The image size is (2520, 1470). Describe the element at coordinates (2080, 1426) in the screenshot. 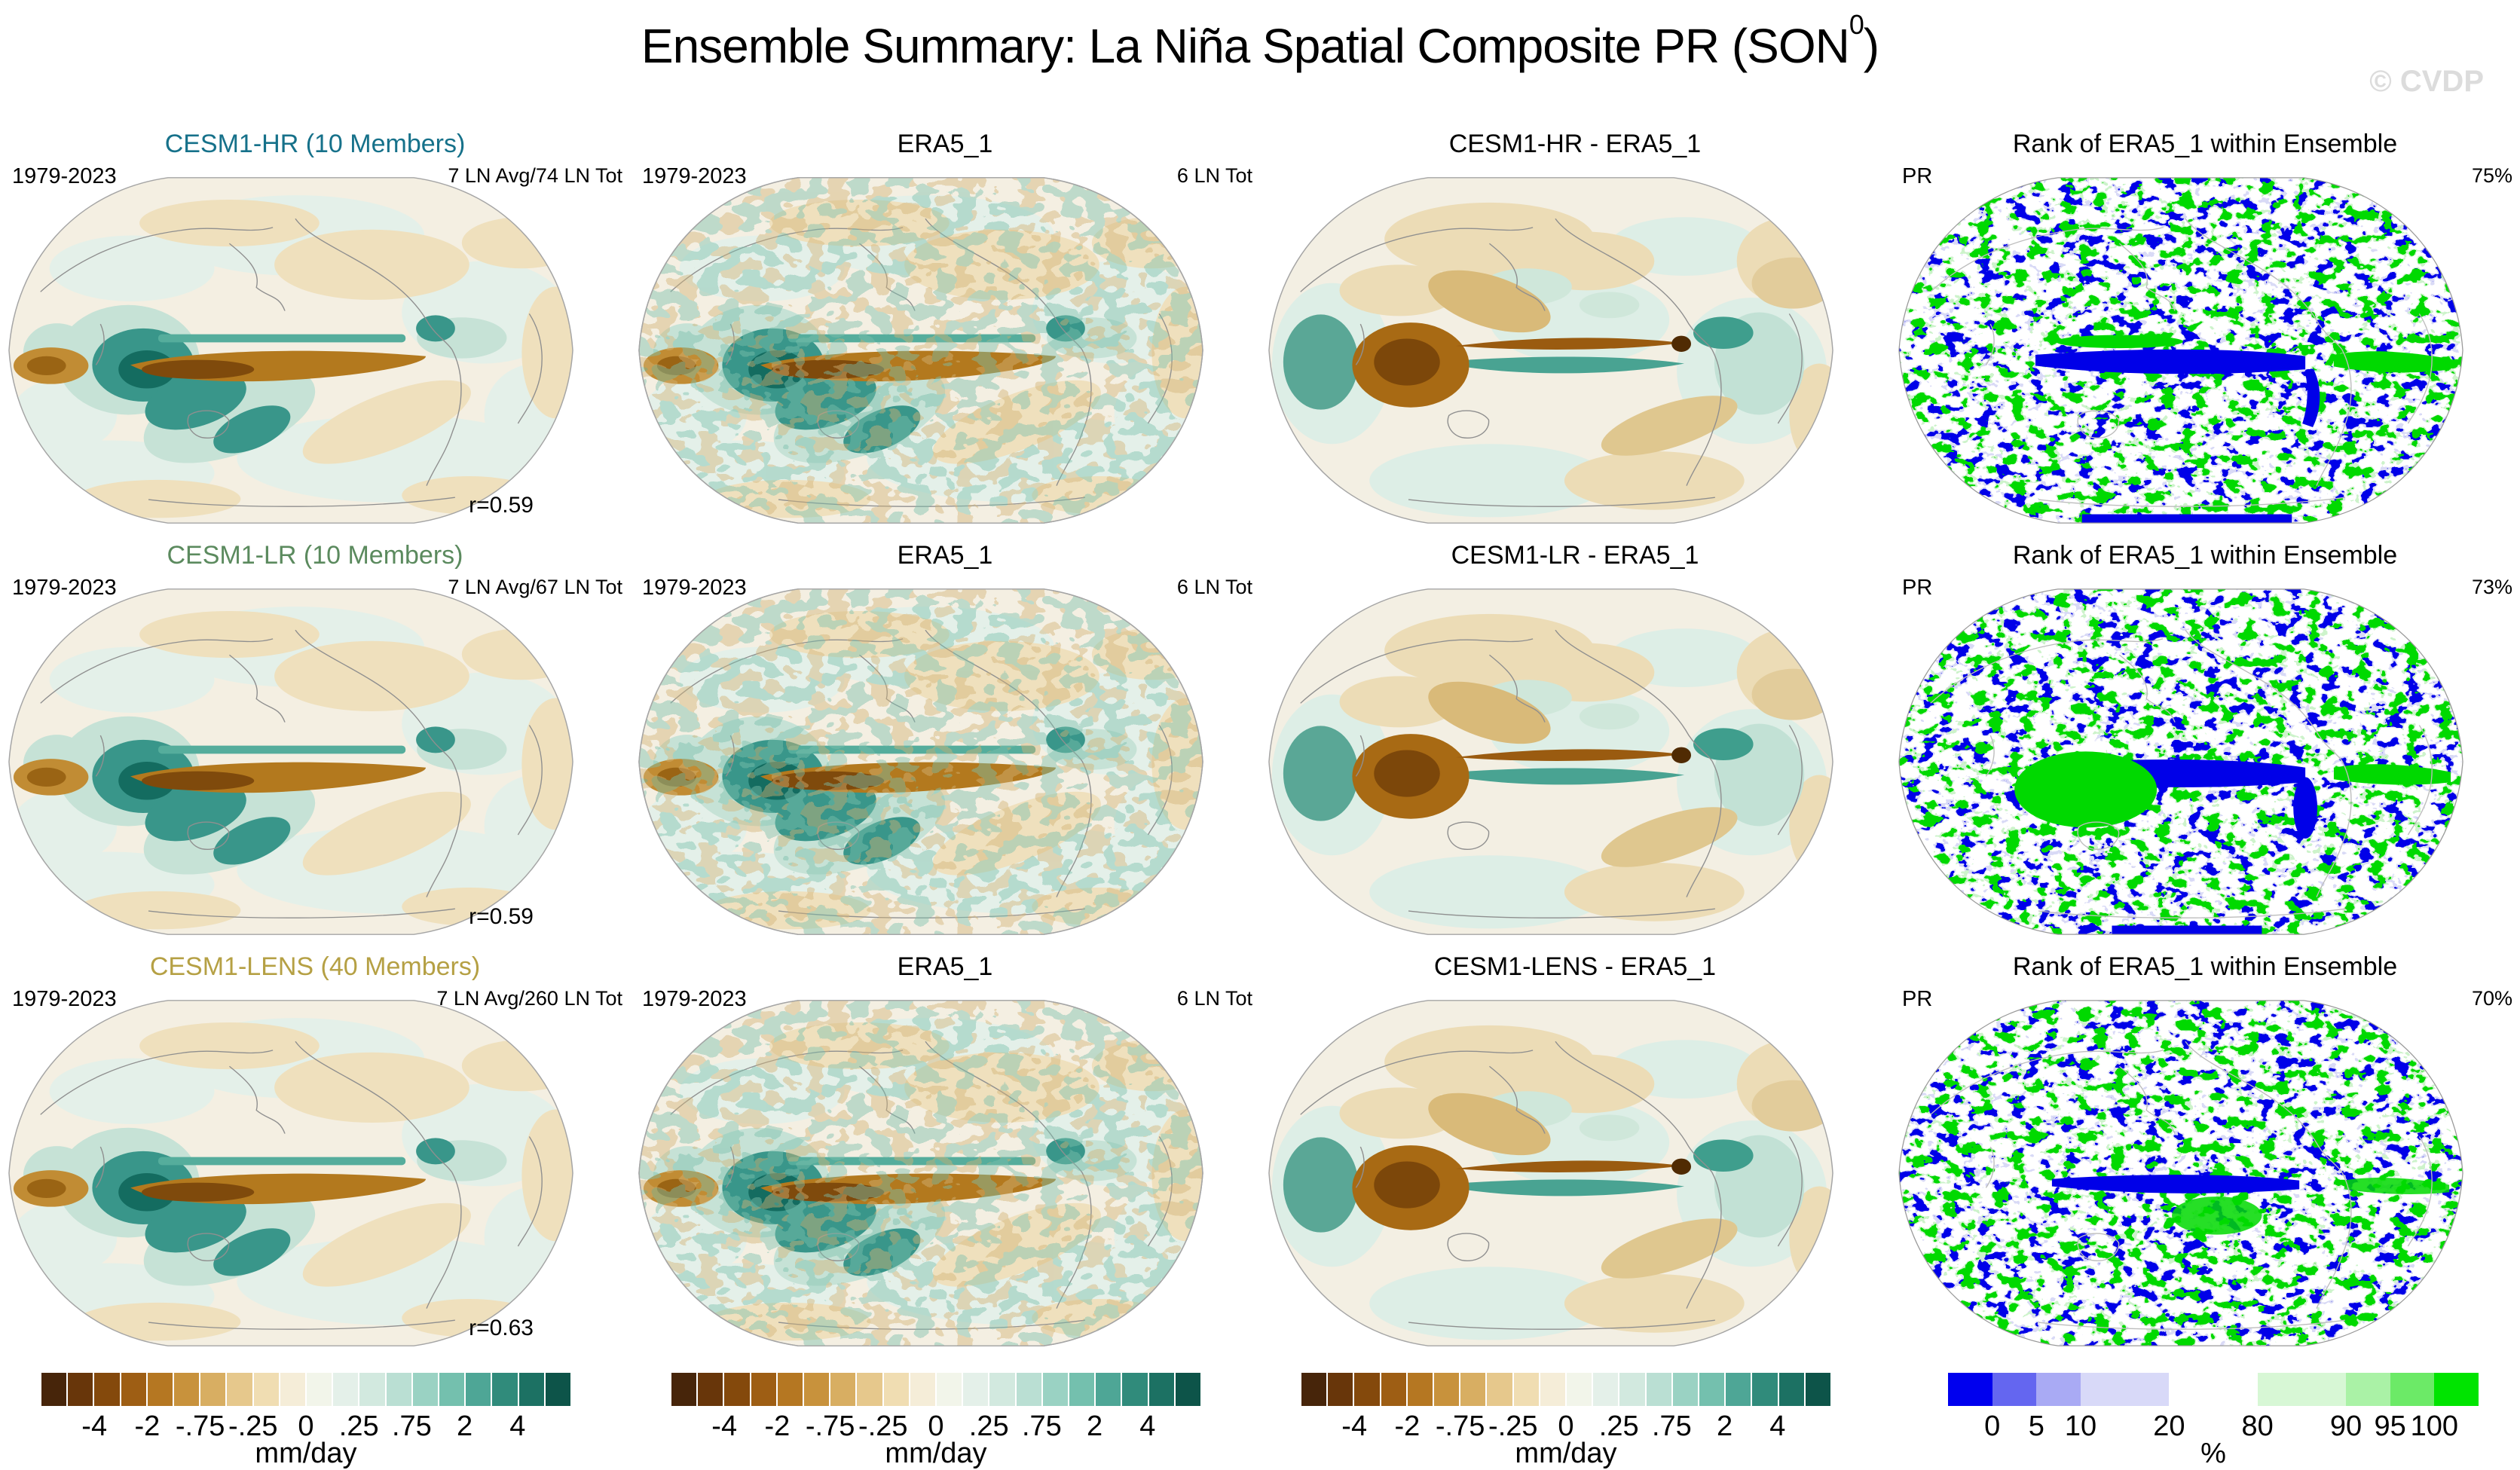

I see `colorbar-tick-label: 10` at that location.